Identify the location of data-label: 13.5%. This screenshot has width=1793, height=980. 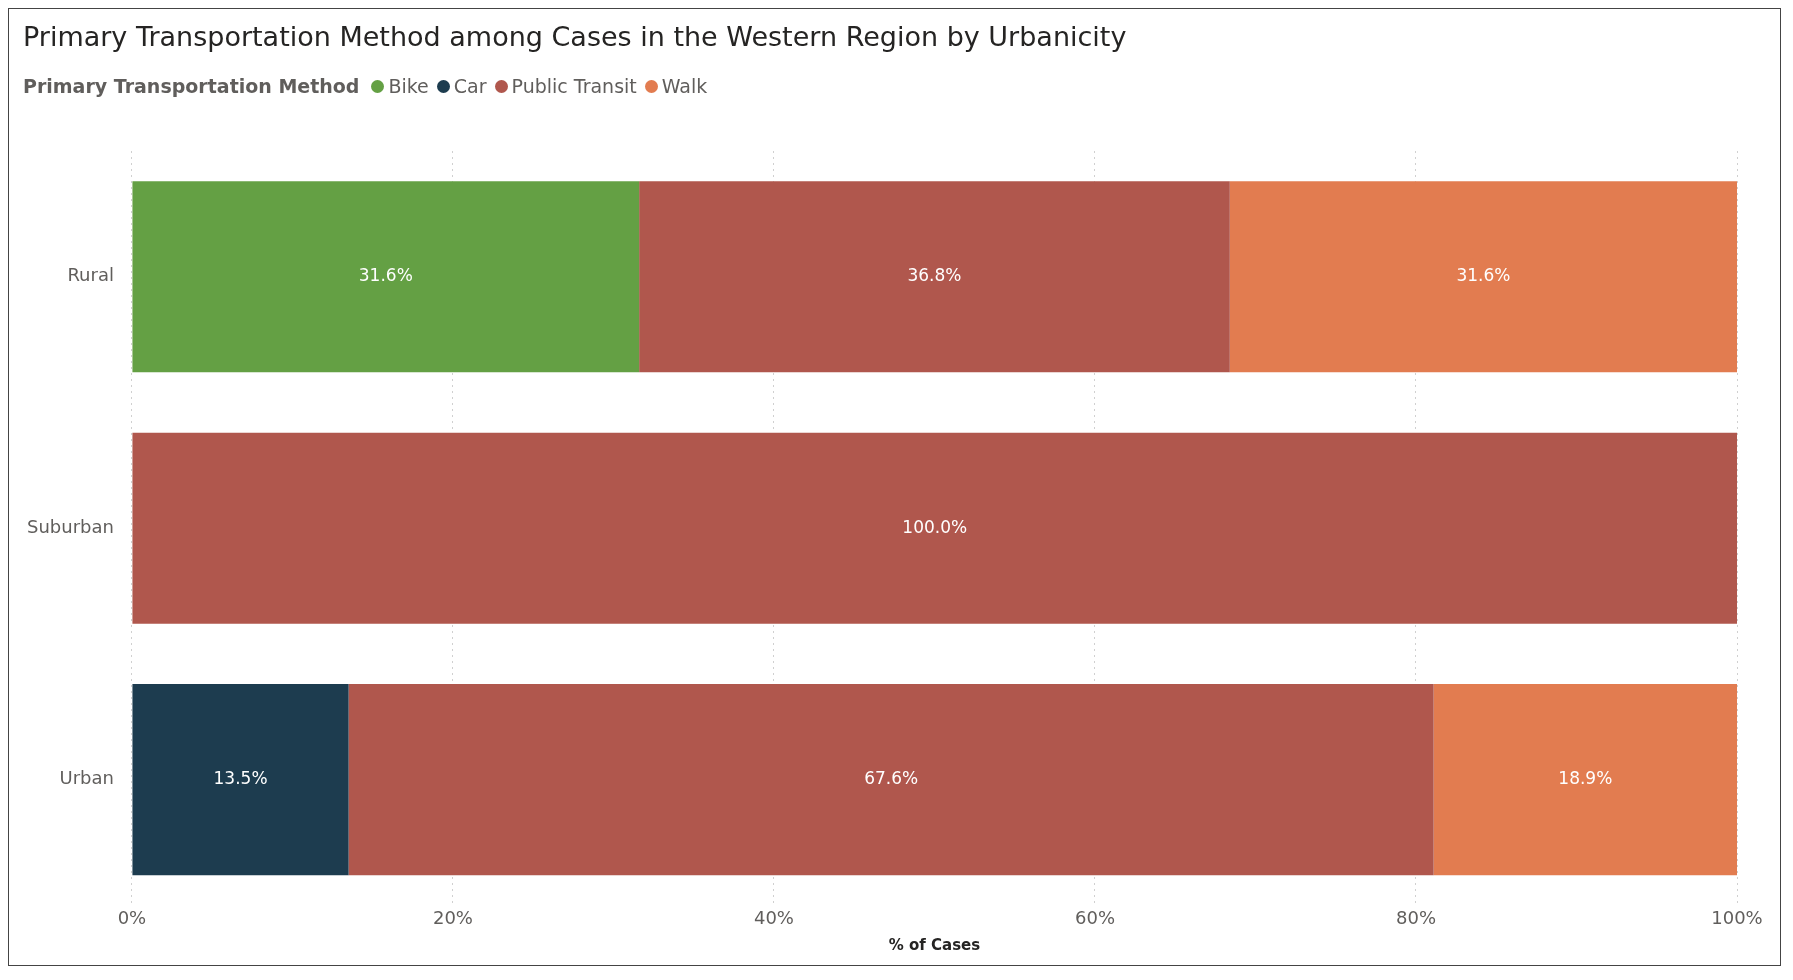
(240, 778).